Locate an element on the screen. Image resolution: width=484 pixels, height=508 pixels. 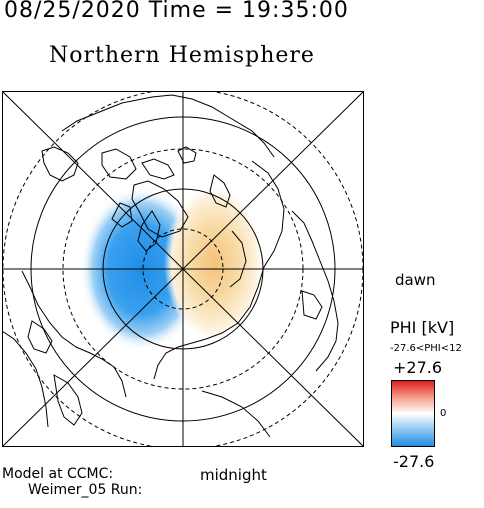
colorbar-title: PHI [kV] is located at coordinates (422, 327).